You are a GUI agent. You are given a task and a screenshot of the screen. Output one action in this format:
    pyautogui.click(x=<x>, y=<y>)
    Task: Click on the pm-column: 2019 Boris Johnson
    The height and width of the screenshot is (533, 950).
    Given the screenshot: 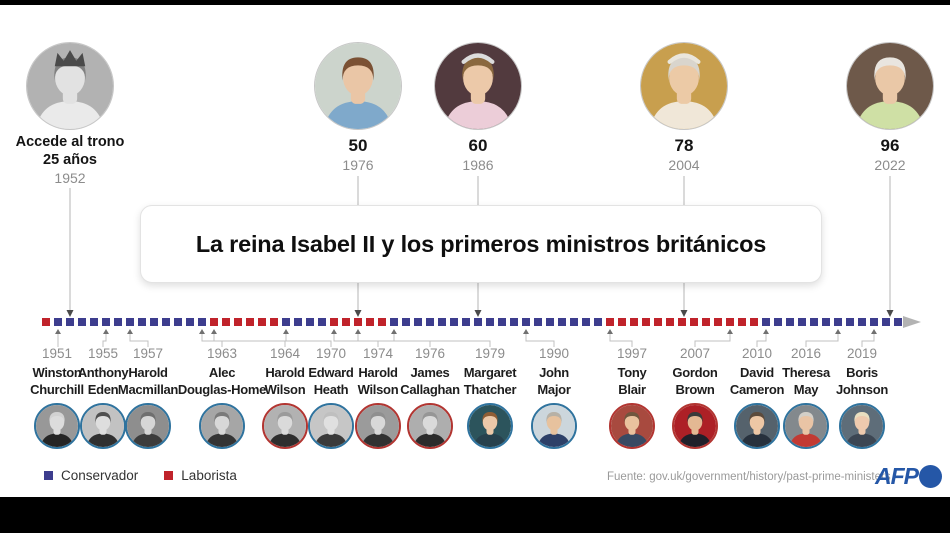 What is the action you would take?
    pyautogui.click(x=862, y=397)
    